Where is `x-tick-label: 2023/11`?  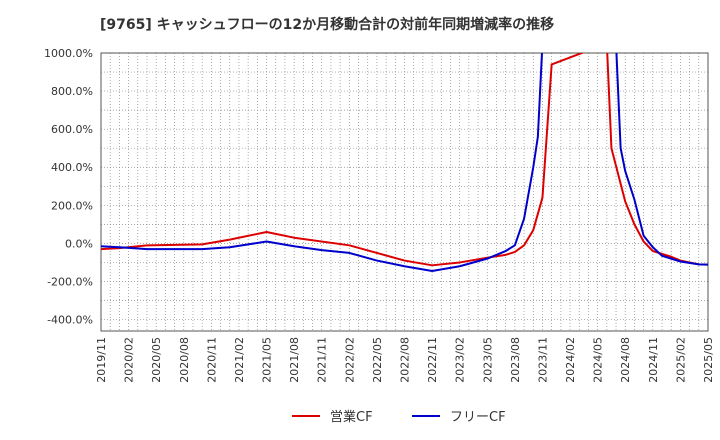
x-tick-label: 2023/11 is located at coordinates (542, 360).